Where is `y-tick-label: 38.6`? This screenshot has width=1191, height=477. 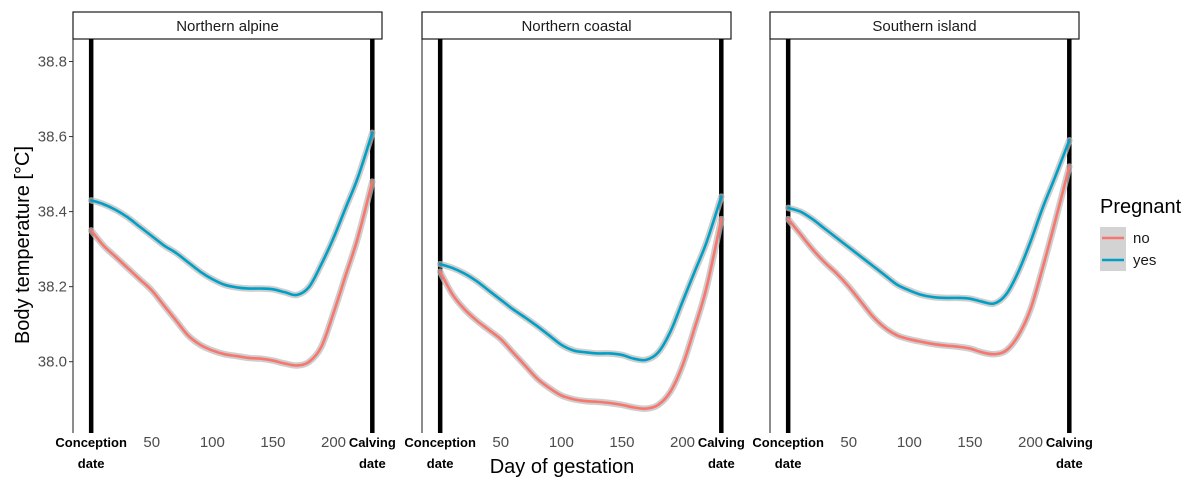 y-tick-label: 38.6 is located at coordinates (52, 137).